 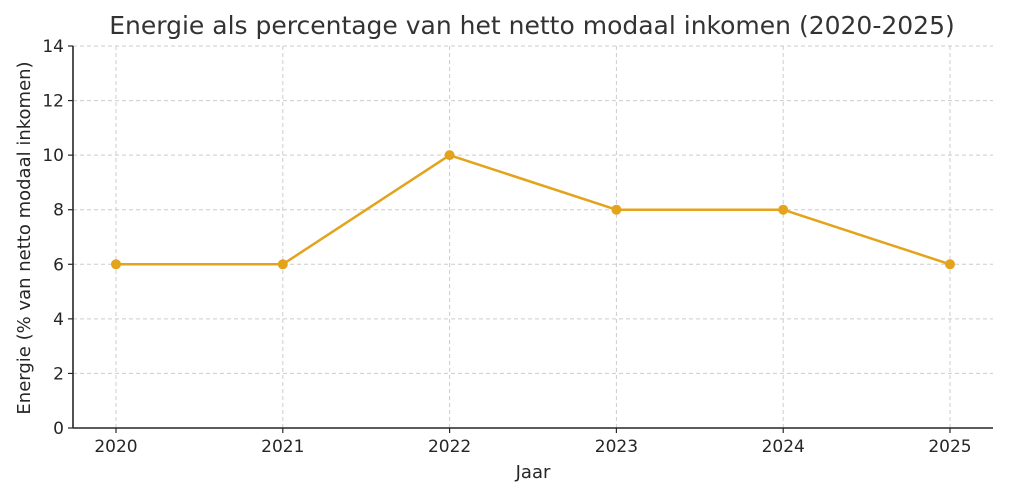 What do you see at coordinates (57, 238) in the screenshot?
I see `y-axis-ticks: 0 2 4 6 8 10 12 14` at bounding box center [57, 238].